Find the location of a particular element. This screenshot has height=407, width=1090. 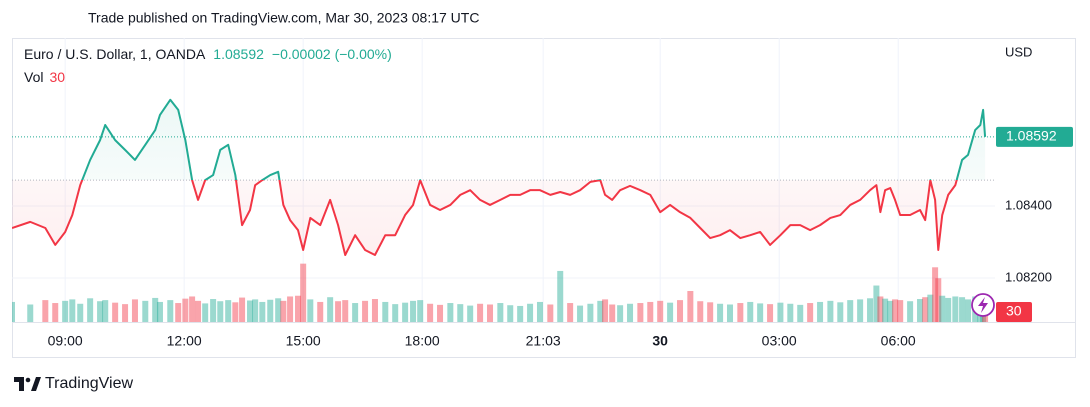

x-tick-label: 21:03 is located at coordinates (543, 341).